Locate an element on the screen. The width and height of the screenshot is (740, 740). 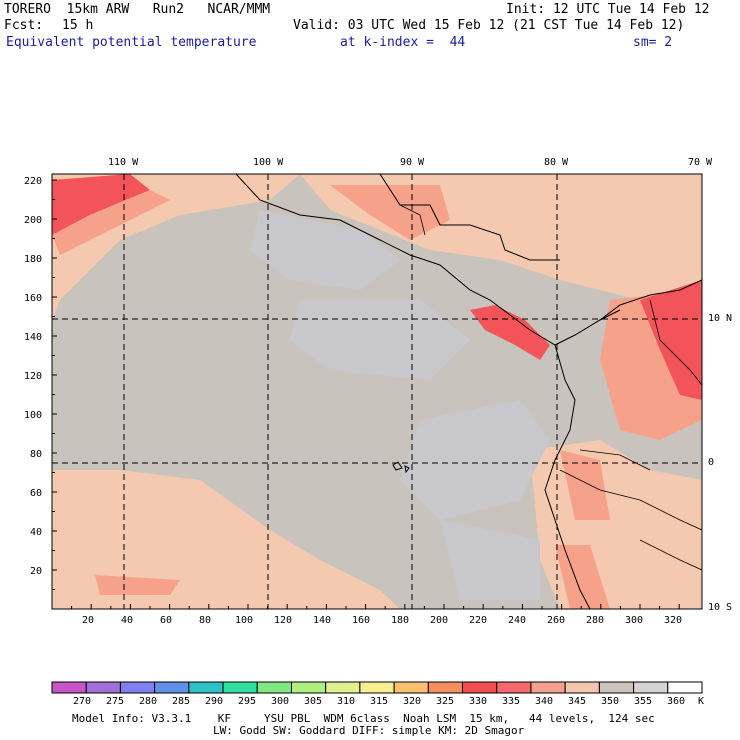
lon-label-100w: 100 W is located at coordinates (268, 162).